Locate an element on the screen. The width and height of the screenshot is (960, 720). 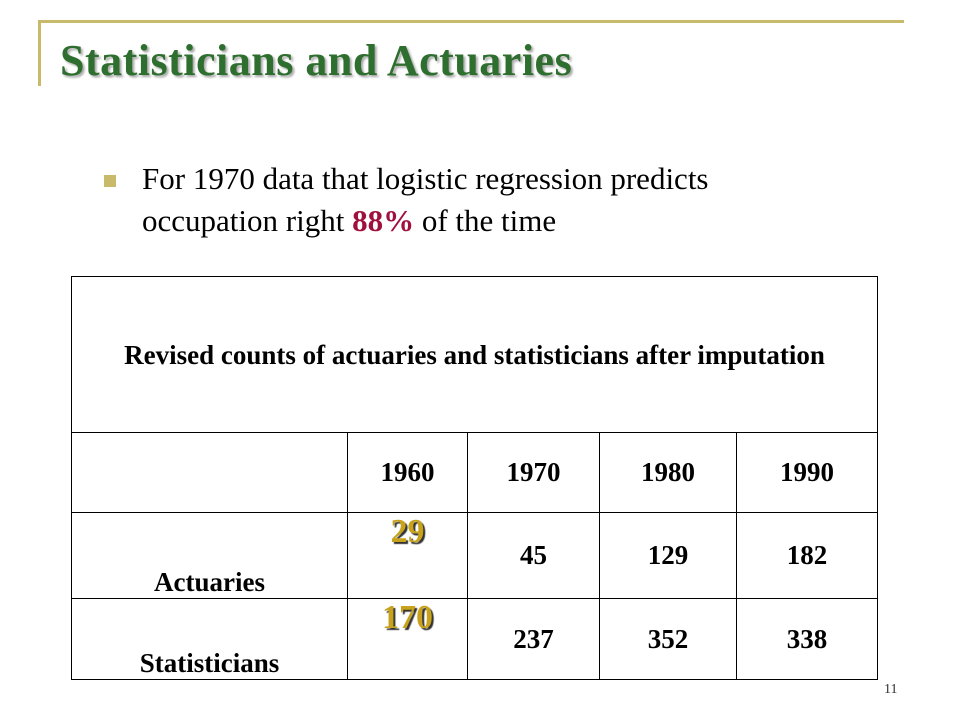
table-cell: 129 is located at coordinates (668, 555).